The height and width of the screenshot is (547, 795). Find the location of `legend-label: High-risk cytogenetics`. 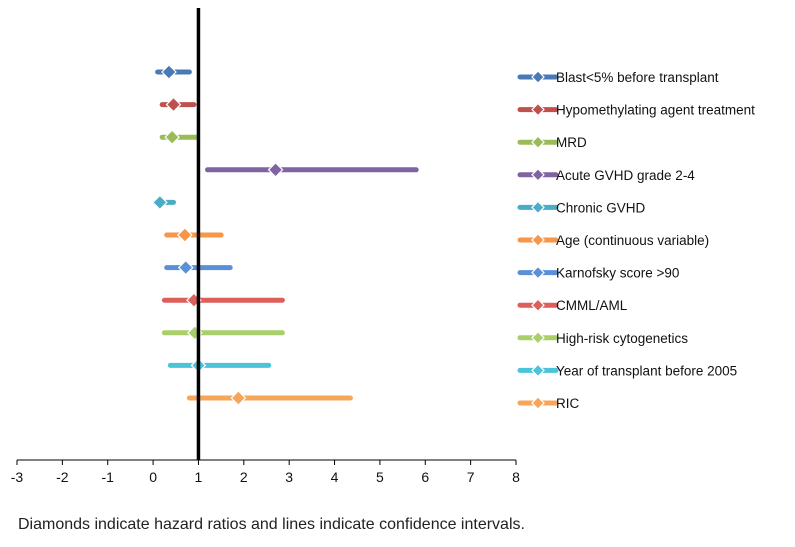

legend-label: High-risk cytogenetics is located at coordinates (622, 338).